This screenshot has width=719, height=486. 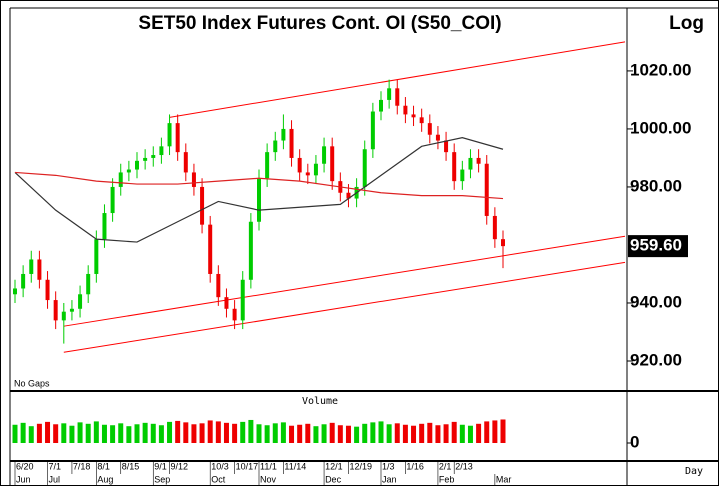 I want to click on month-label: Aug, so click(x=105, y=479).